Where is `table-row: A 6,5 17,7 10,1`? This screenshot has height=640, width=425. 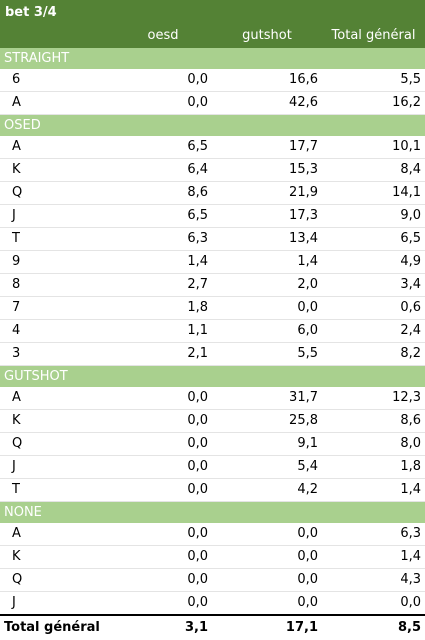
table-row: A 6,5 17,7 10,1 is located at coordinates (212, 147).